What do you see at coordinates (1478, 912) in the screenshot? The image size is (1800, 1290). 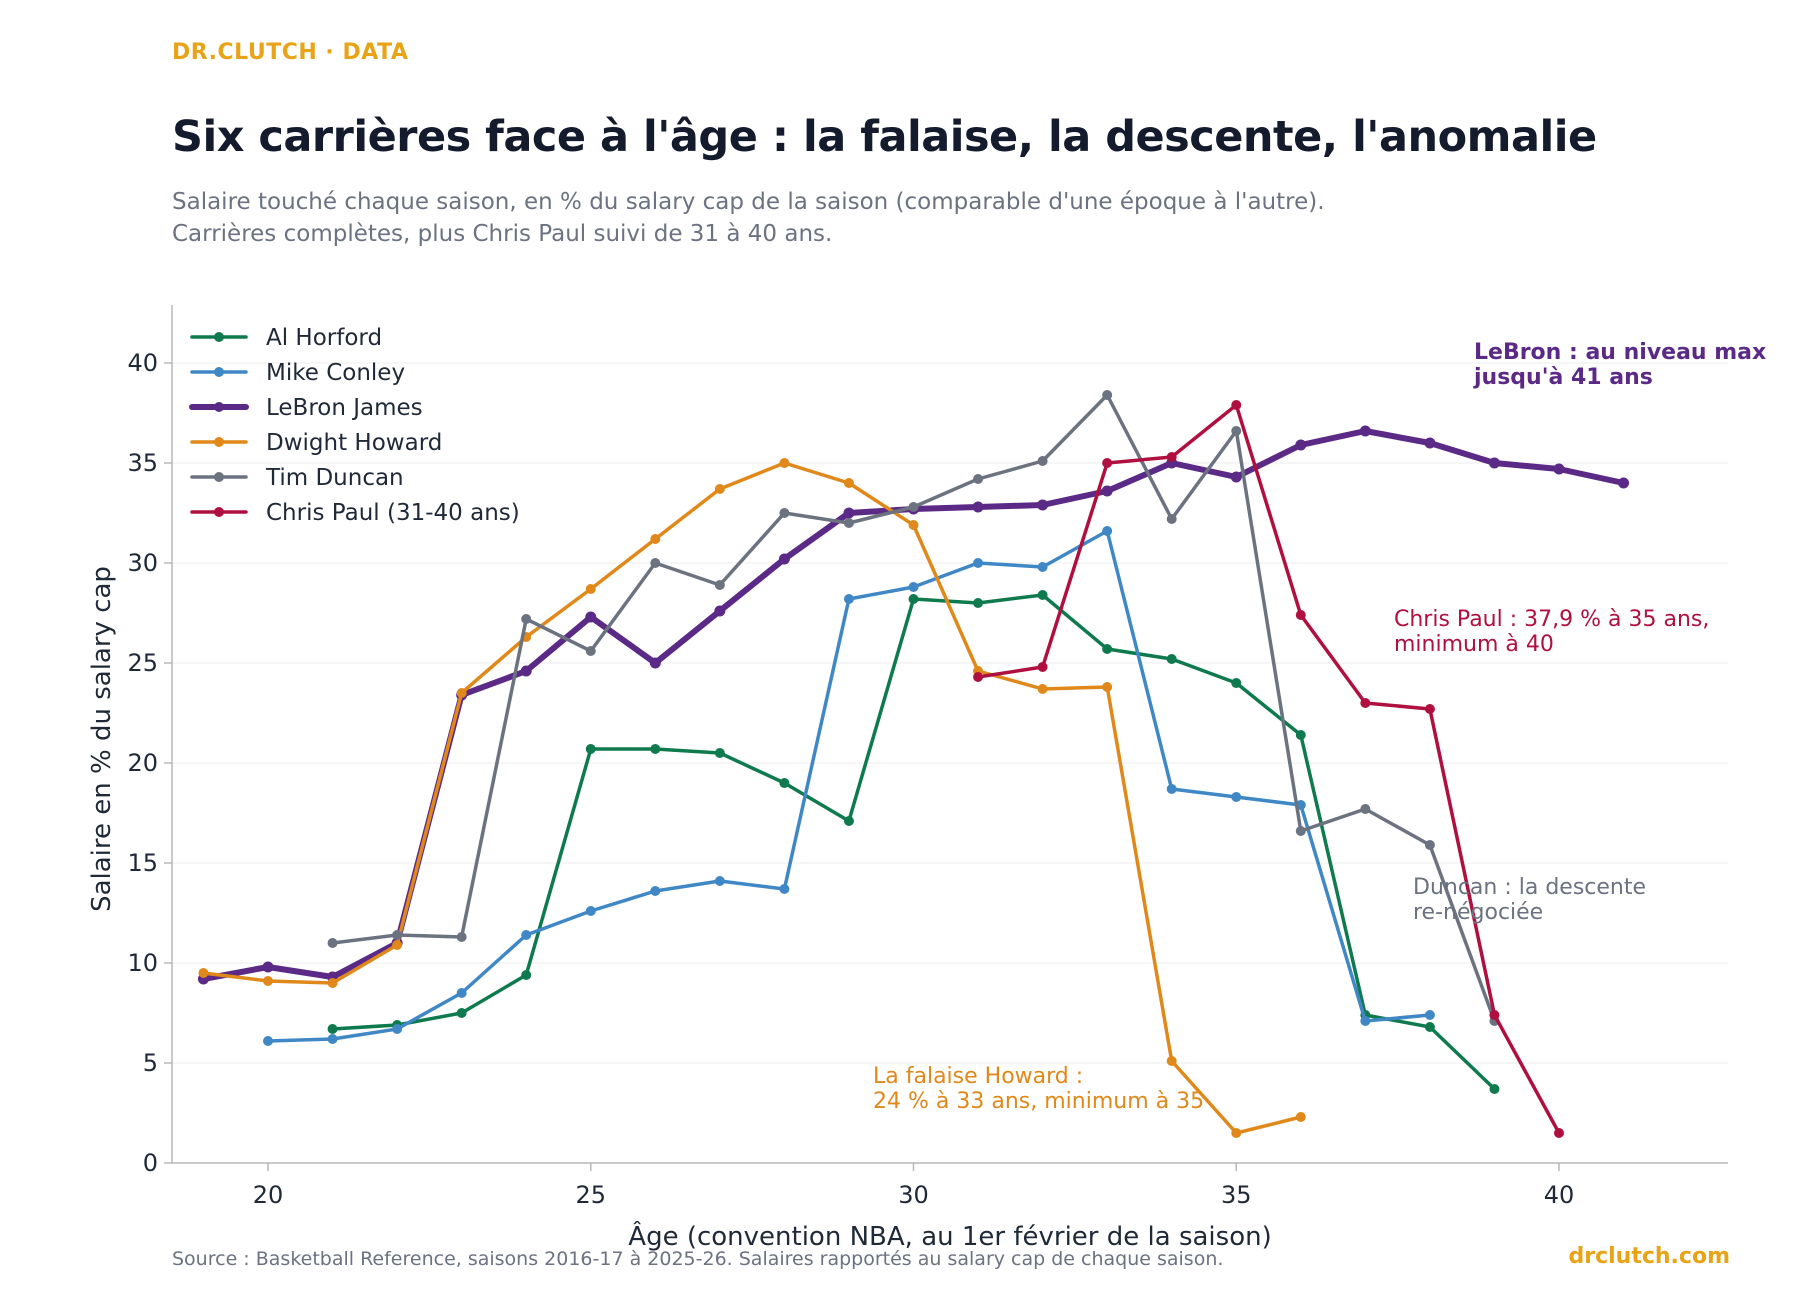 I see `annotation-duncan-line-2: re-négociée` at bounding box center [1478, 912].